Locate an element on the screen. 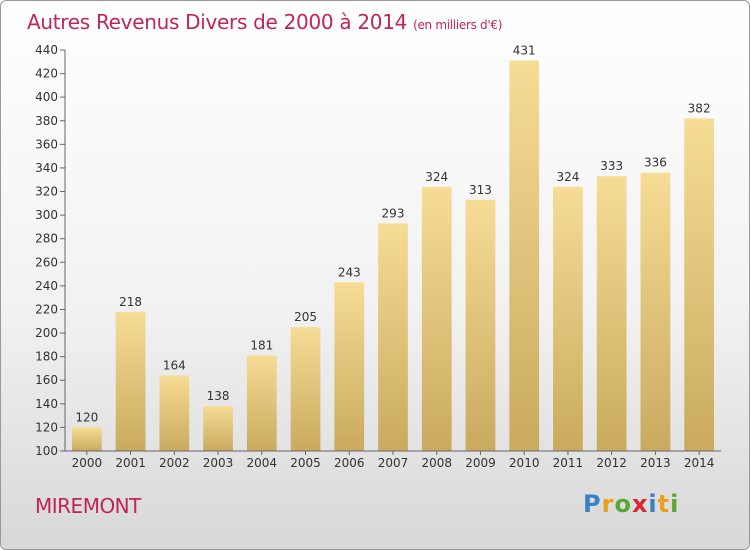  y-tick-label: 440 is located at coordinates (46, 50).